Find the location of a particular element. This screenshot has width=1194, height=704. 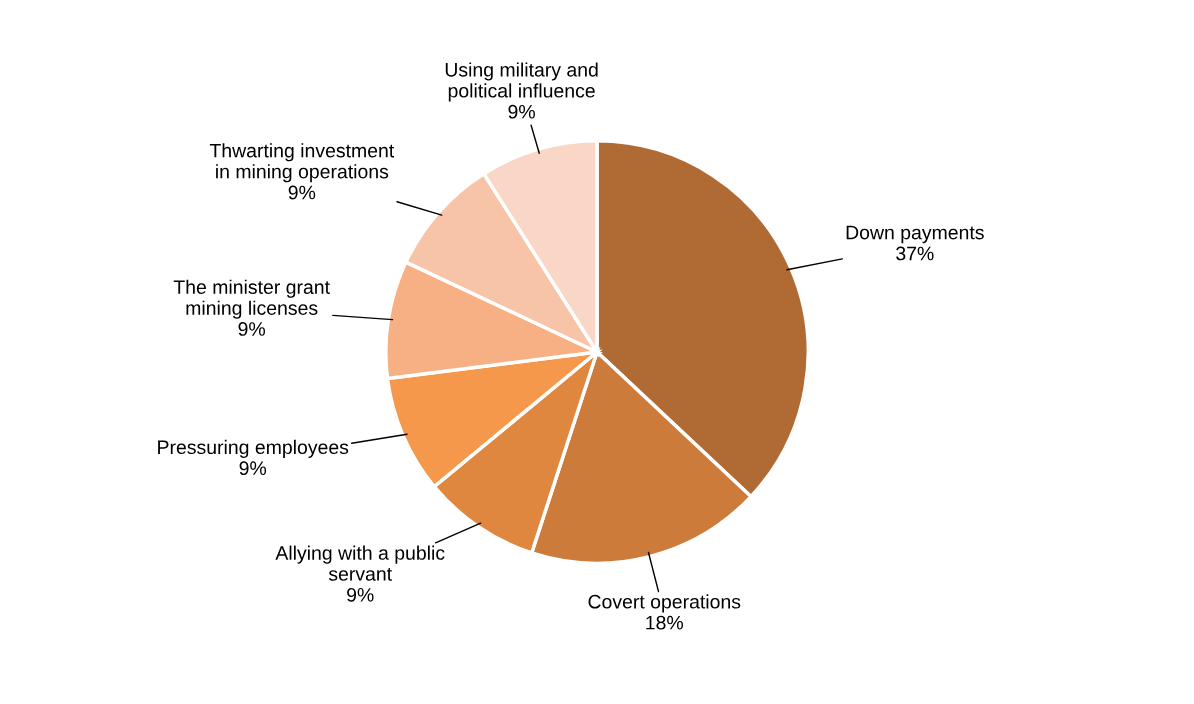

data-label: 37% is located at coordinates (915, 253).